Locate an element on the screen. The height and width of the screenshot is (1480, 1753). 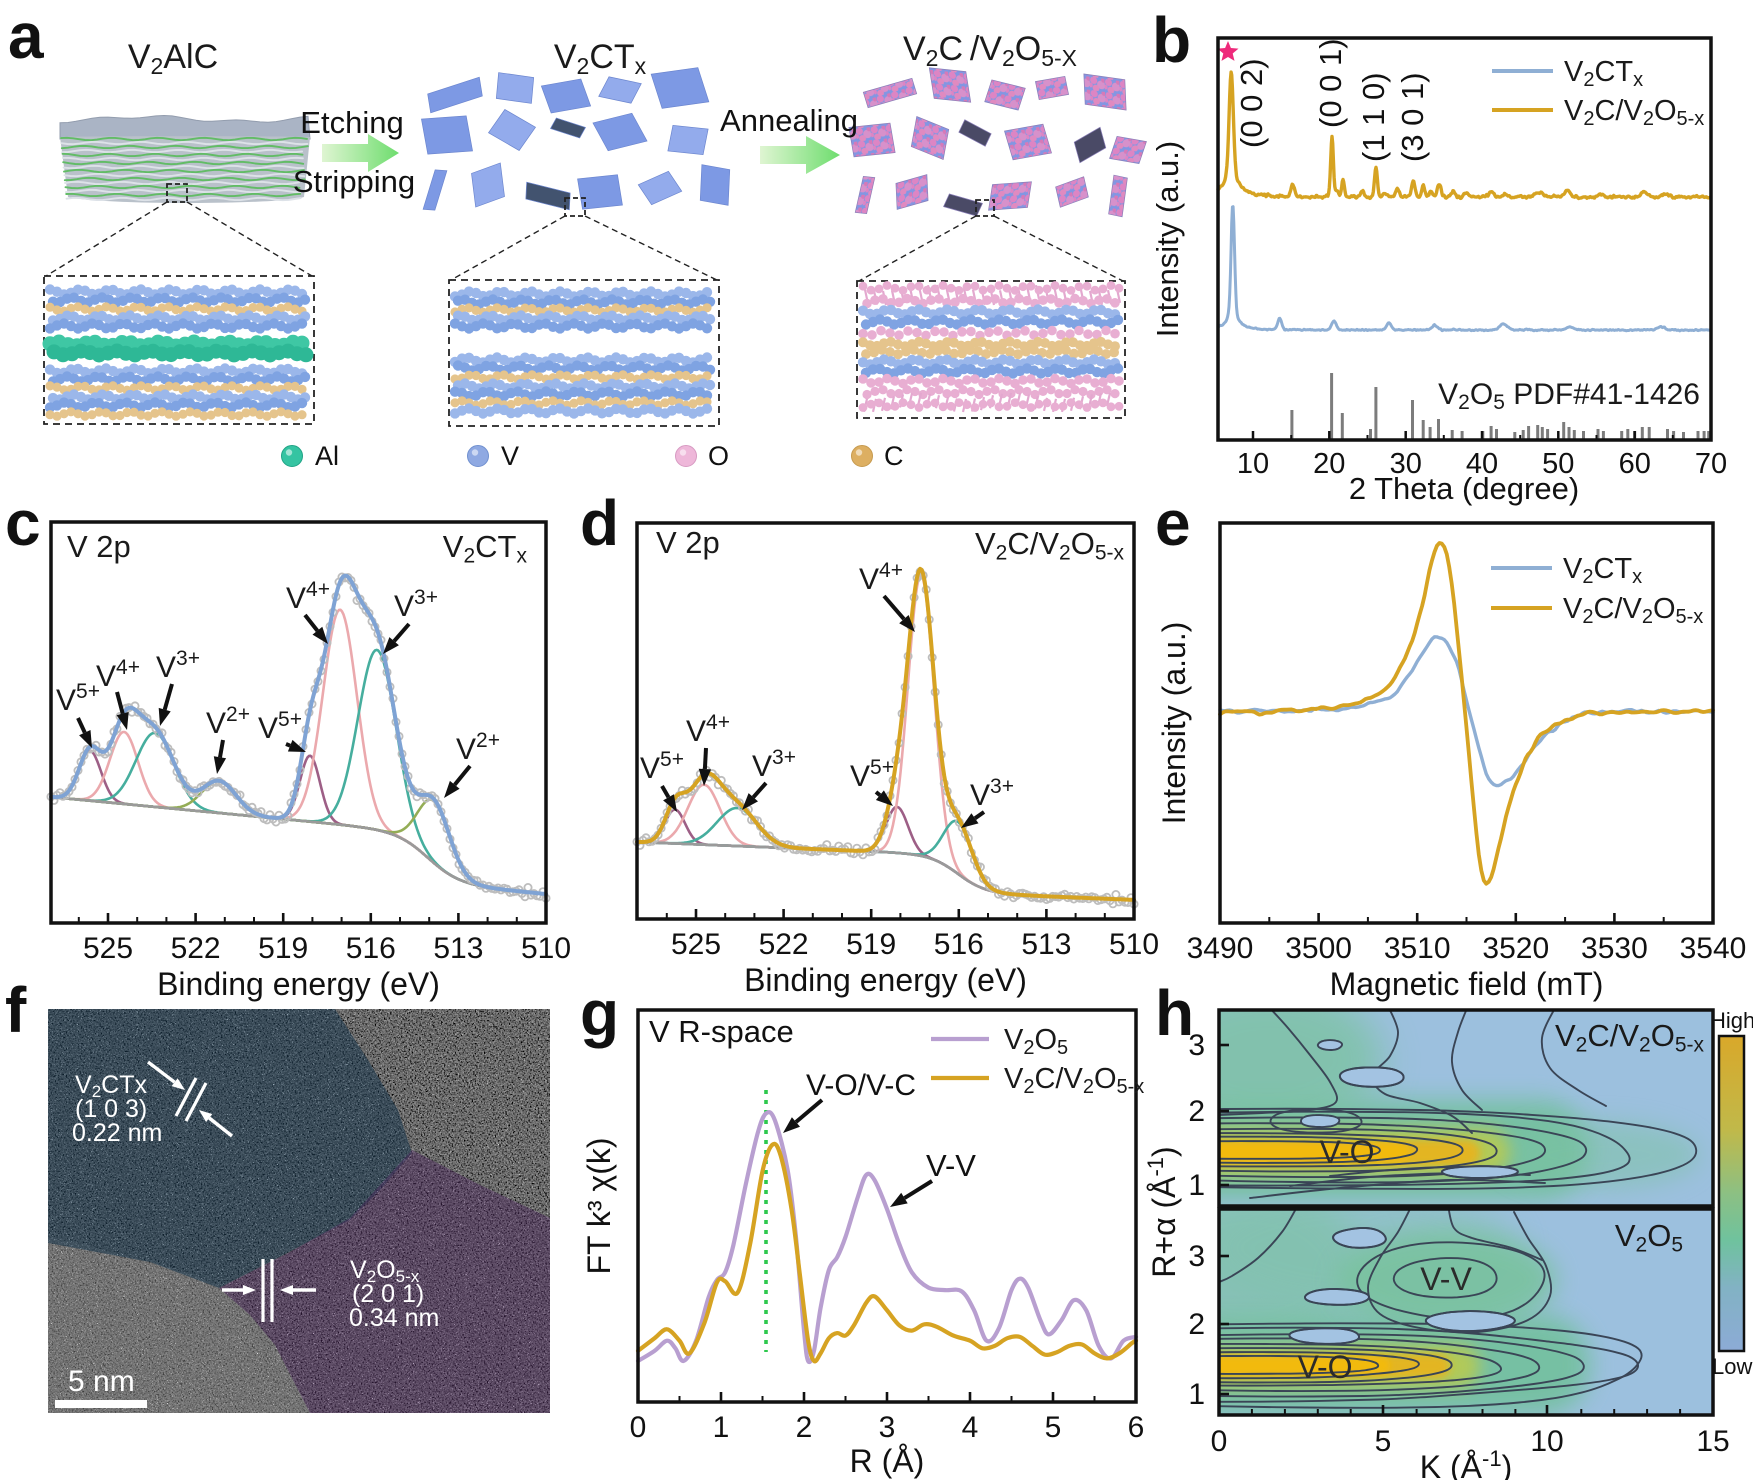
svg-text: (1 0 3) is located at coordinates (111, 1109).